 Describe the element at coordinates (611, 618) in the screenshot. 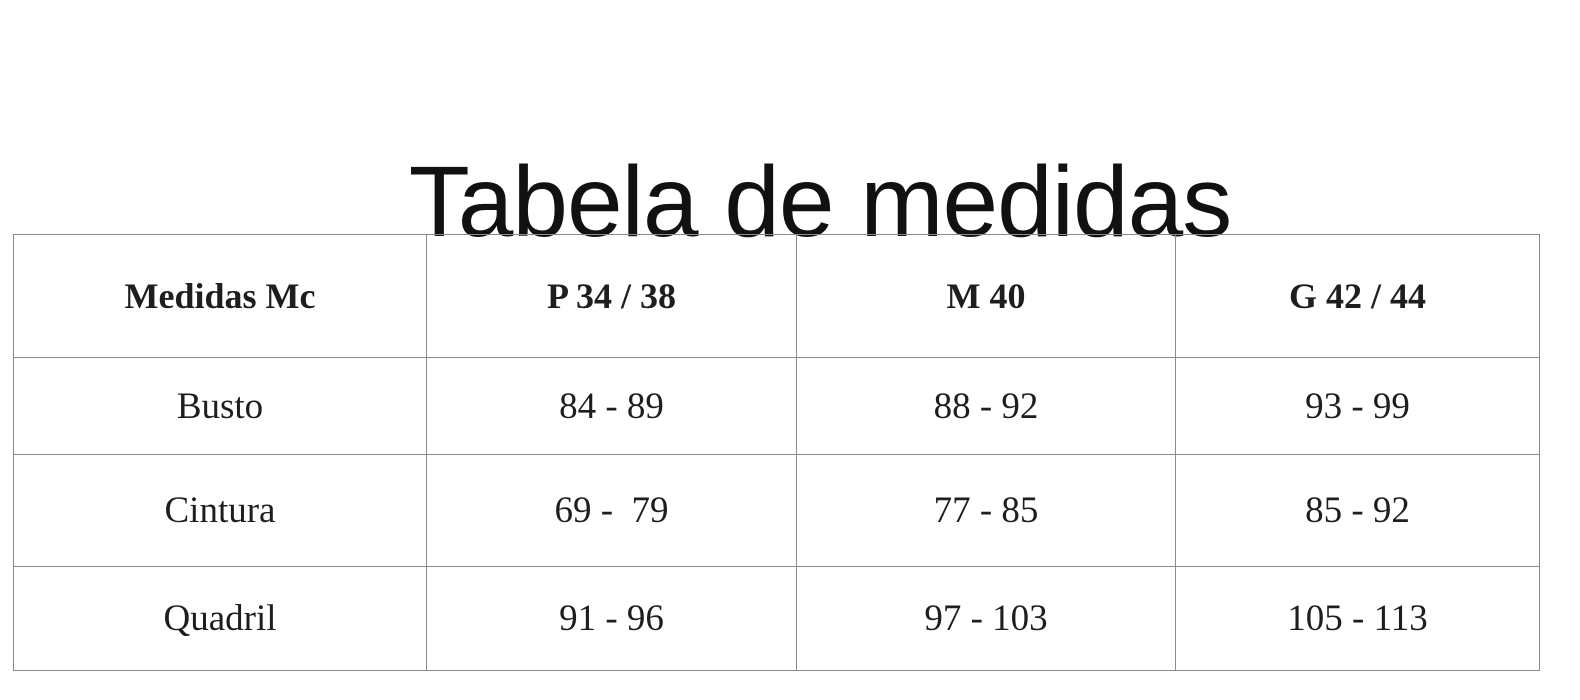

I see `table-cell: 91 - 96` at that location.